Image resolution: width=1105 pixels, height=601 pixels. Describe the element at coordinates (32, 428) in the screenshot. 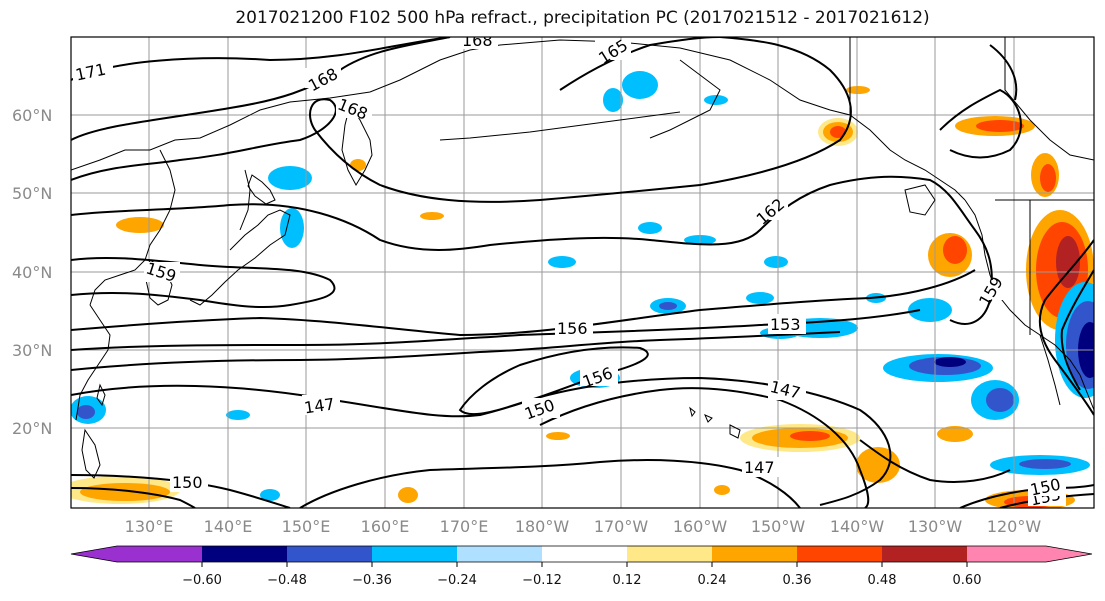

I see `lat-label: 20°N` at that location.